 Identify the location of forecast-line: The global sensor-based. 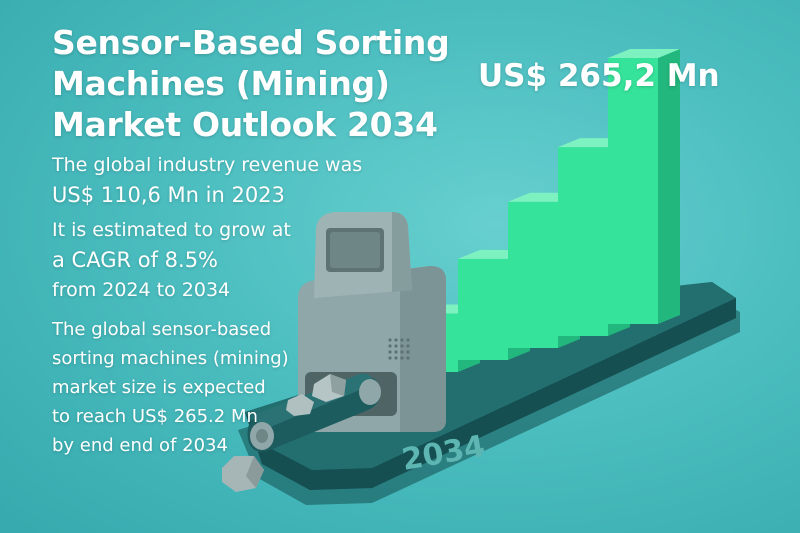
(162, 329).